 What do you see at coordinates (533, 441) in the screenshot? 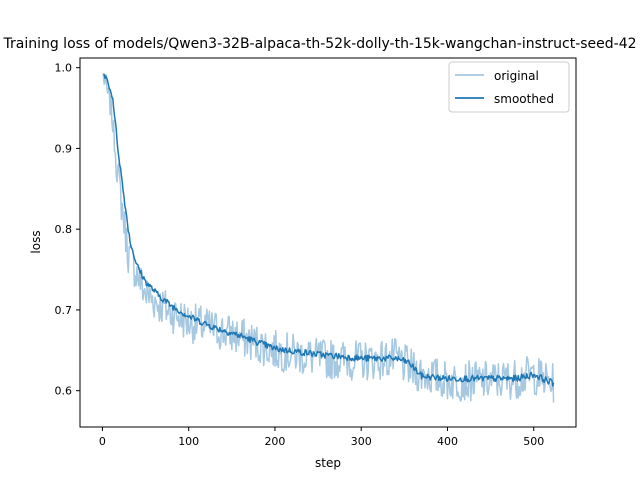
I see `x-tick-label: 500` at bounding box center [533, 441].